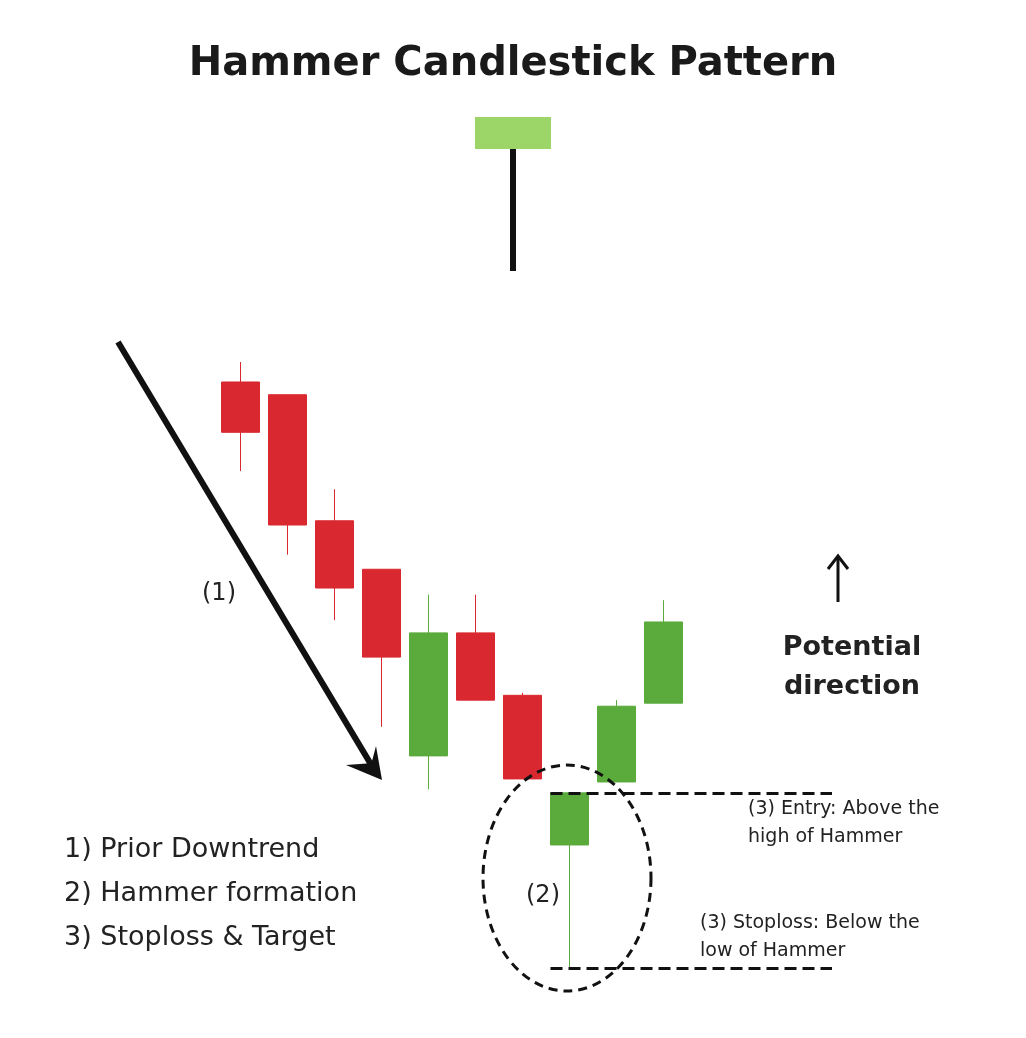 The image size is (1026, 1038). What do you see at coordinates (810, 935) in the screenshot?
I see `text: (3) Stoploss: Below the low of Hammer` at bounding box center [810, 935].